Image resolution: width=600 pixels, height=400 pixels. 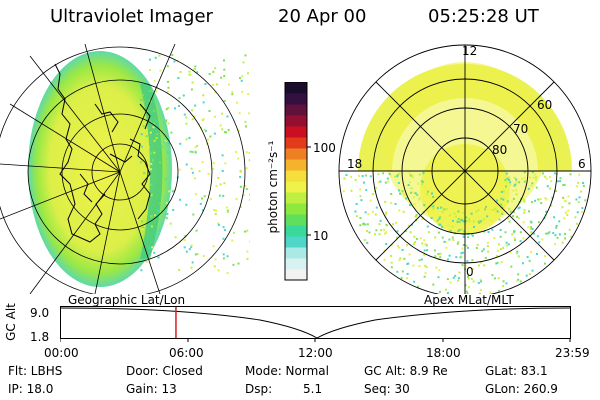 I want to click on mlat-label-60: 60, so click(x=545, y=105).